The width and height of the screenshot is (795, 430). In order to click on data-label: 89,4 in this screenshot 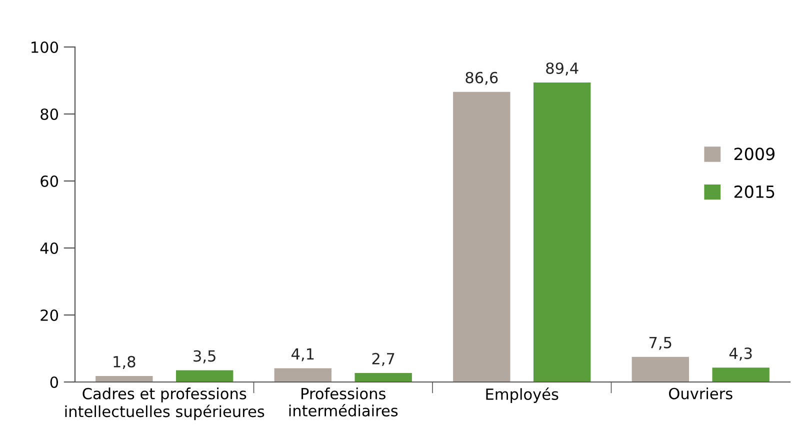, I will do `click(562, 69)`.